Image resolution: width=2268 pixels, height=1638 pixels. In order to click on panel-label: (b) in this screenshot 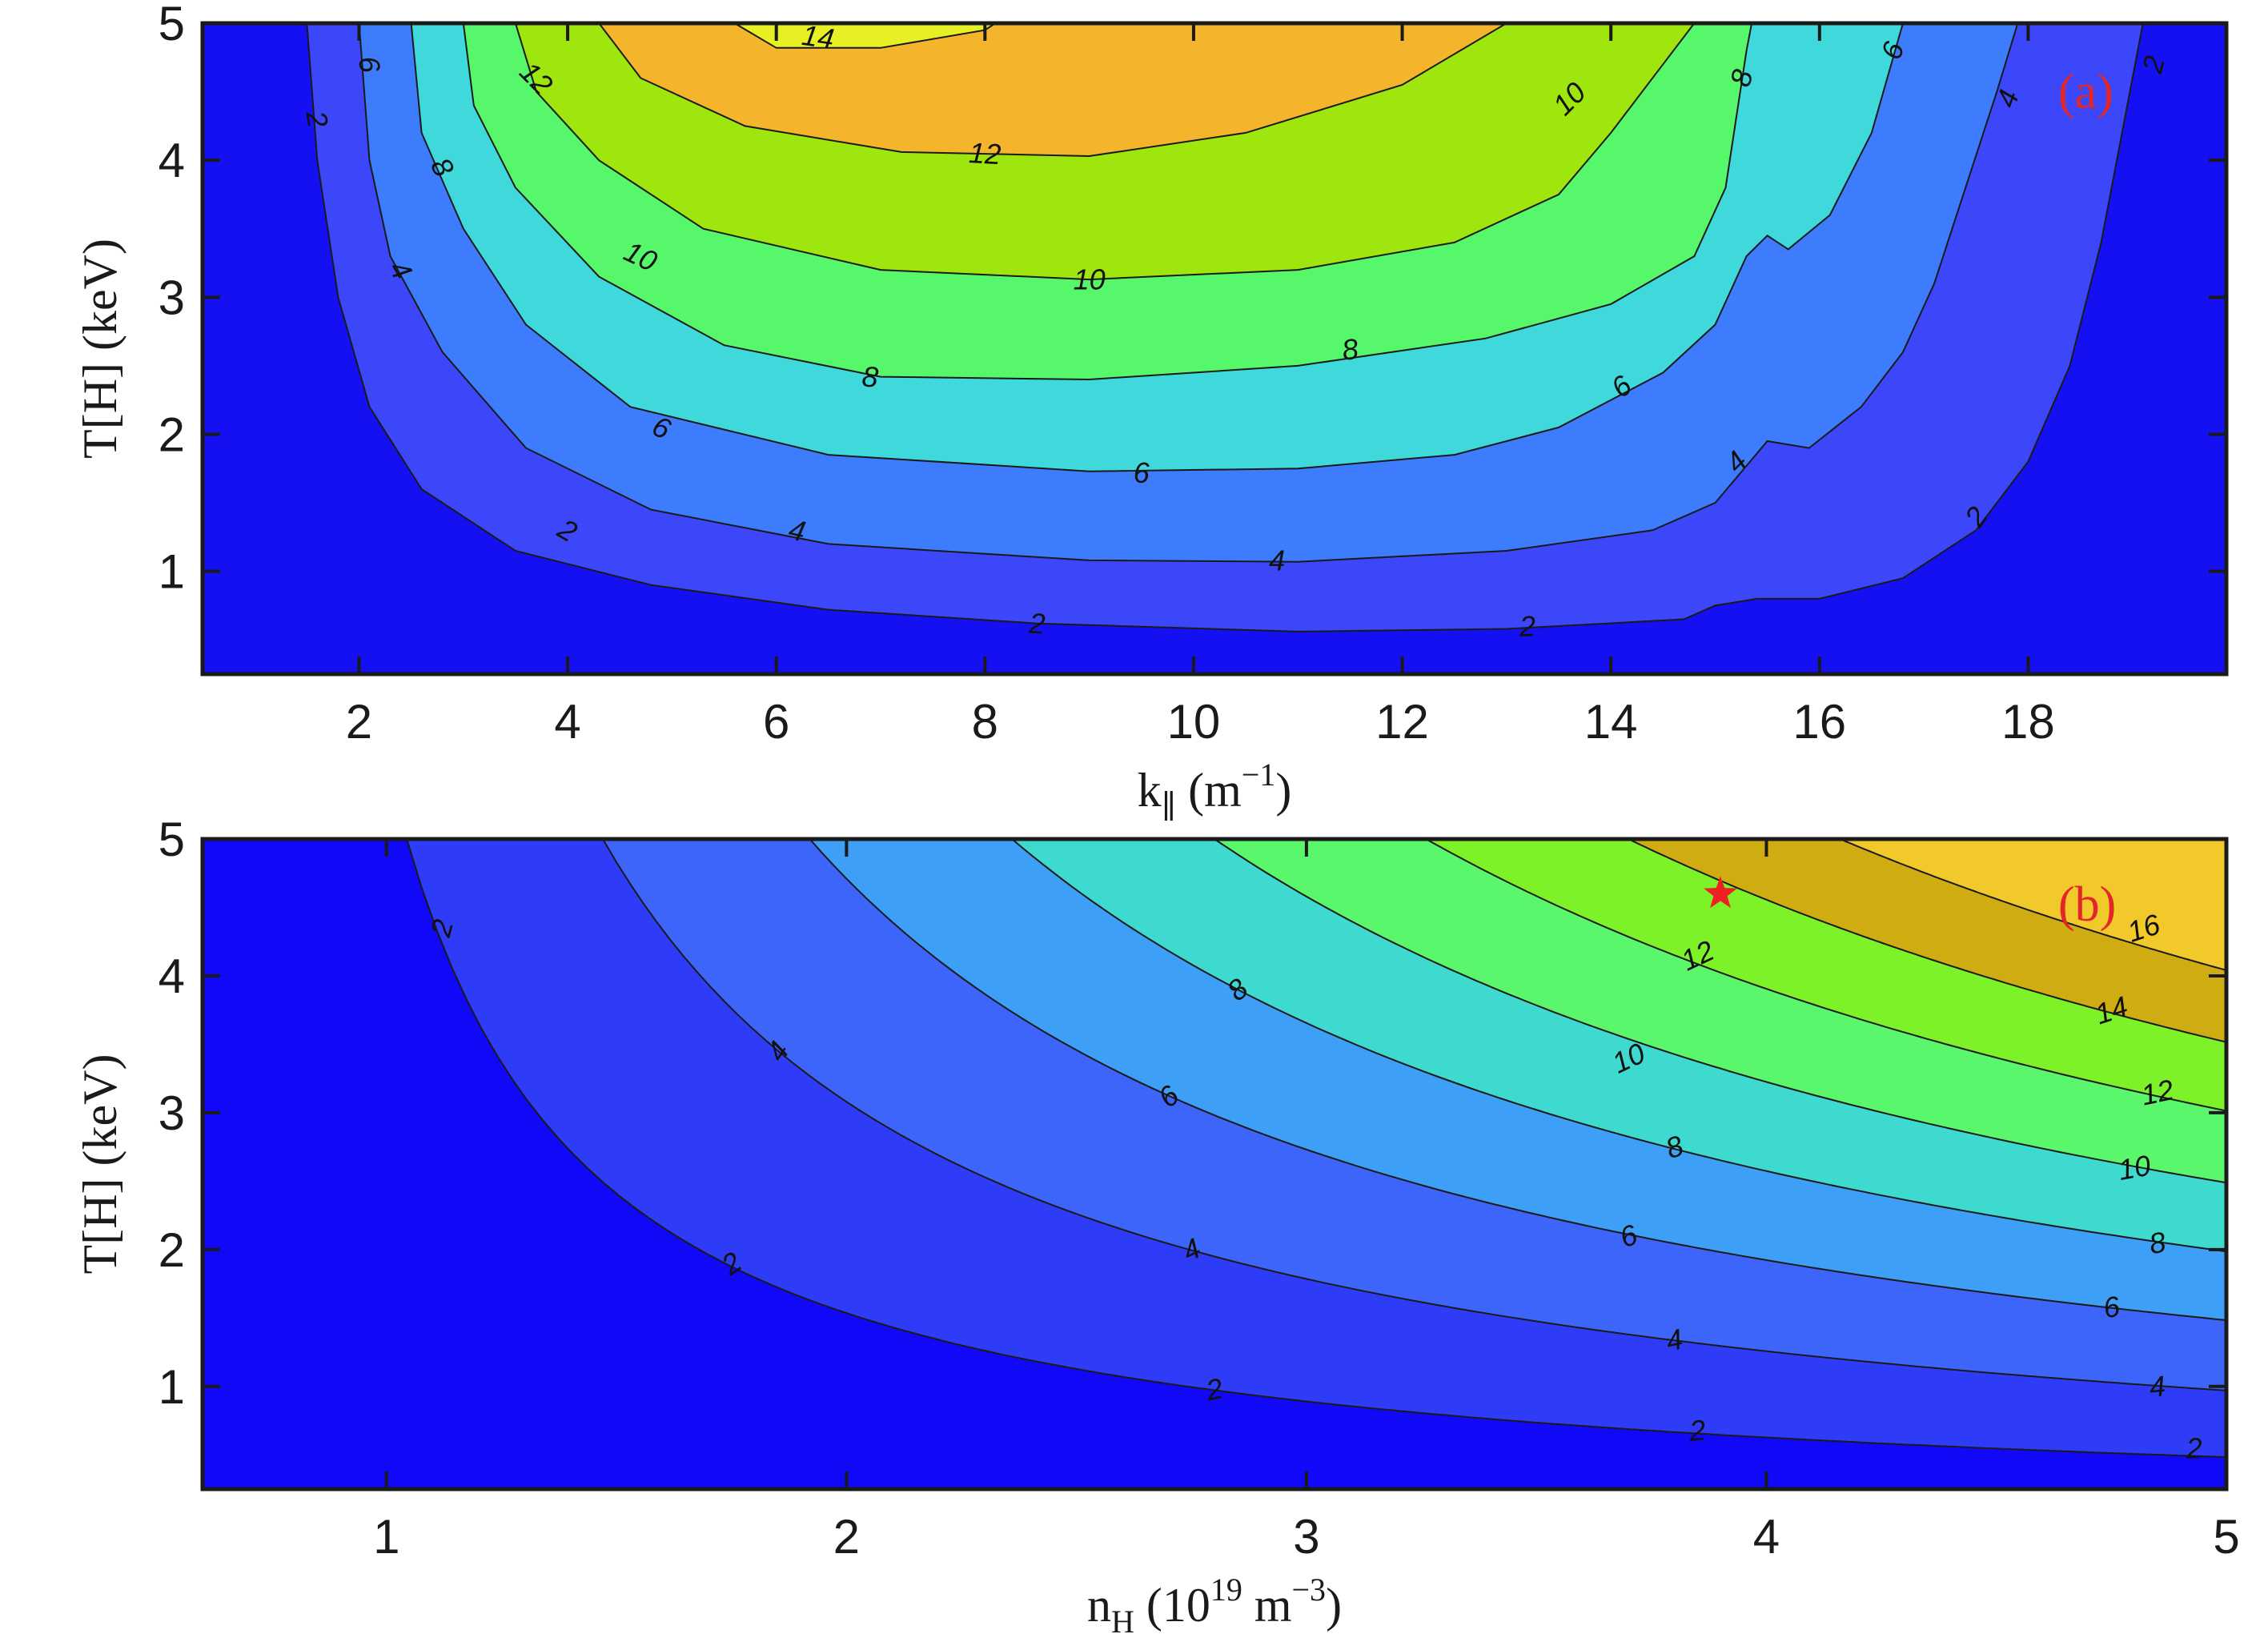, I will do `click(2087, 904)`.